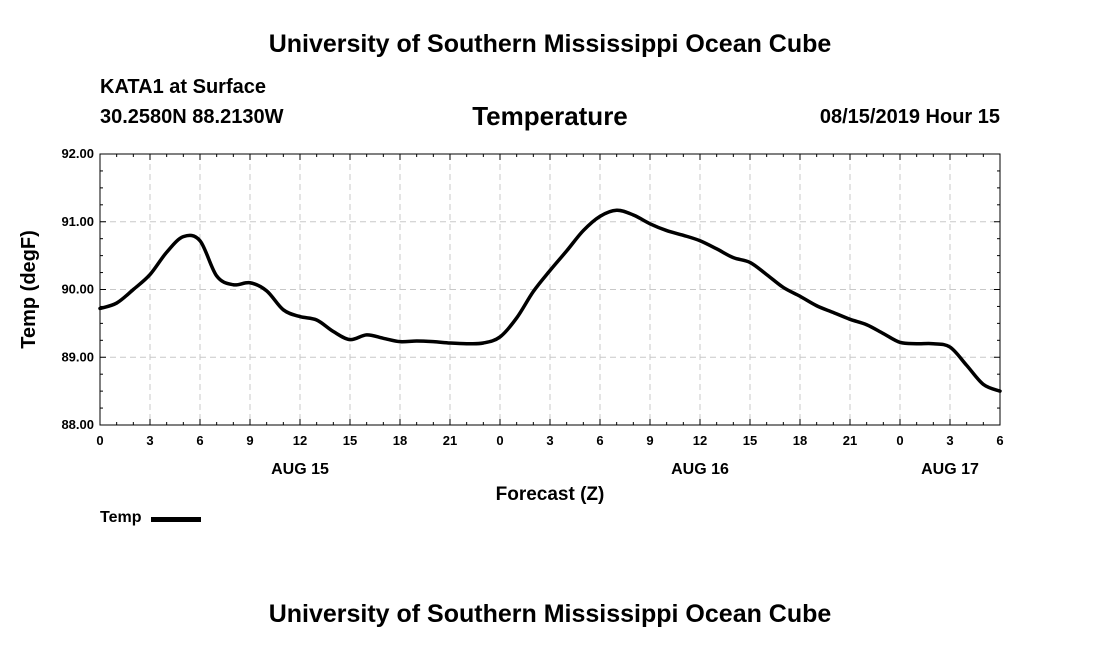 The image size is (1100, 650). What do you see at coordinates (29, 289) in the screenshot?
I see `y-axis-title: Temp (degF)` at bounding box center [29, 289].